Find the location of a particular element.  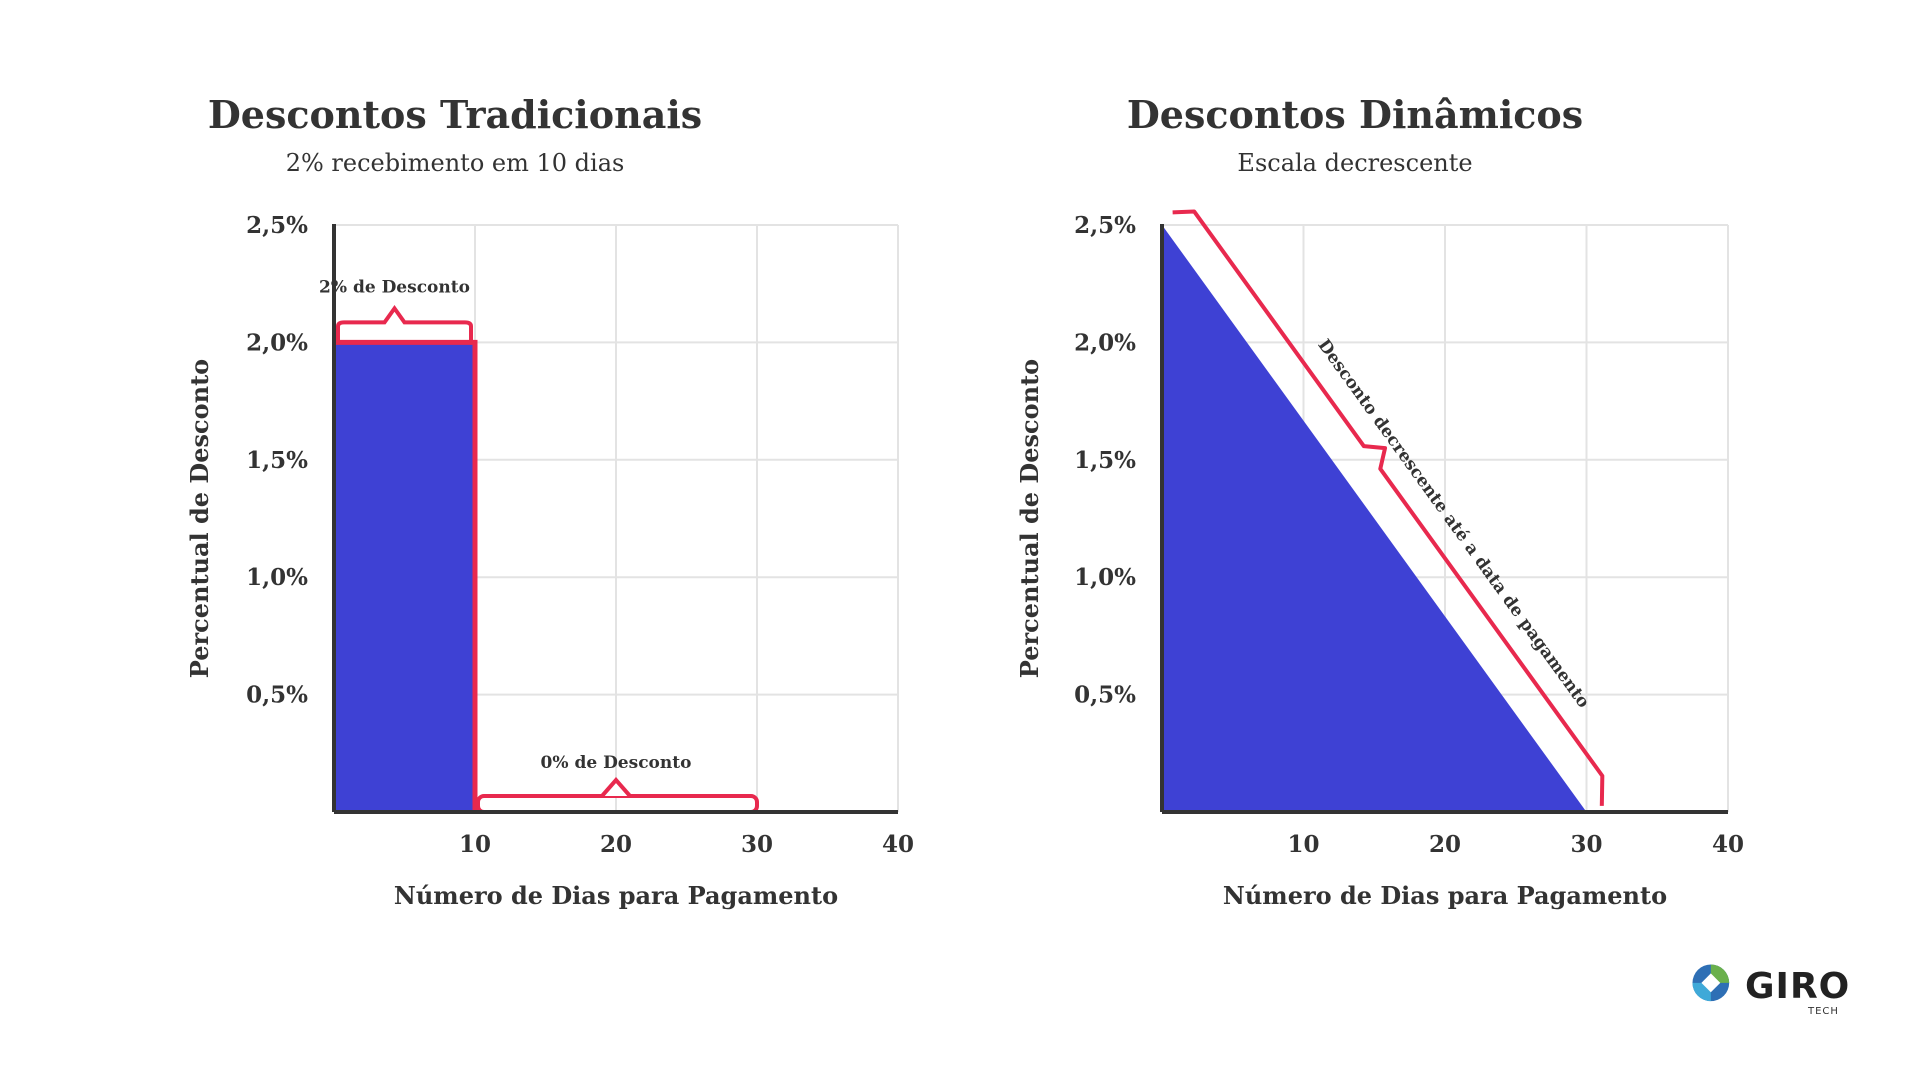

annotation-label: 2% de Desconto is located at coordinates (394, 287).